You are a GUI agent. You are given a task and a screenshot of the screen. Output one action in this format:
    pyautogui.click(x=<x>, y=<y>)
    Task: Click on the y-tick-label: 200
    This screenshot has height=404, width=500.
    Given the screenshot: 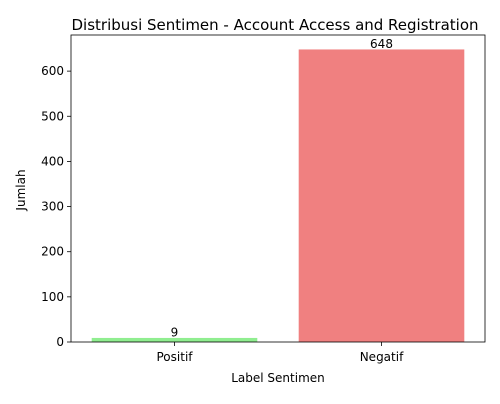 What is the action you would take?
    pyautogui.click(x=52, y=252)
    